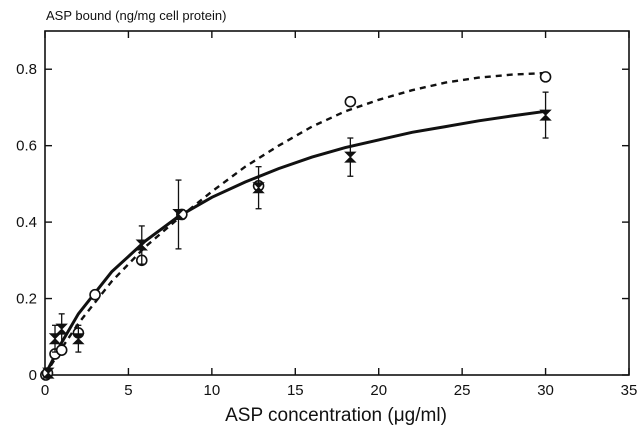 Image resolution: width=644 pixels, height=433 pixels. I want to click on y-tick-label: 0.8, so click(26, 69).